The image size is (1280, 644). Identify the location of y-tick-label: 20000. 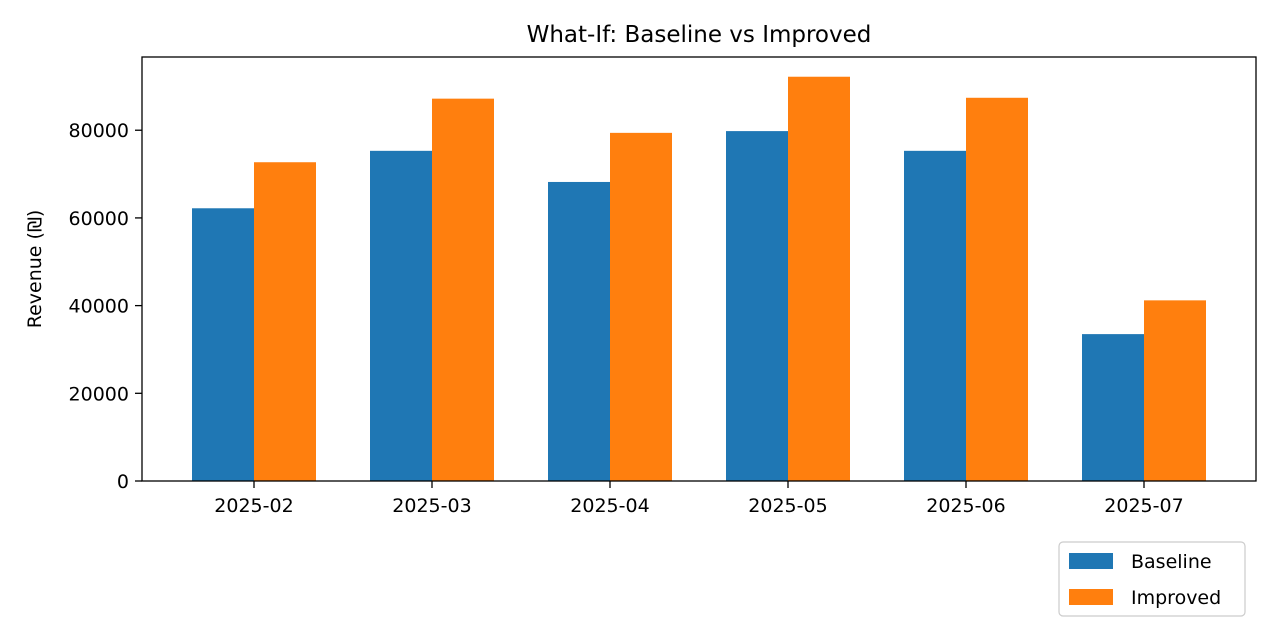
(99, 394).